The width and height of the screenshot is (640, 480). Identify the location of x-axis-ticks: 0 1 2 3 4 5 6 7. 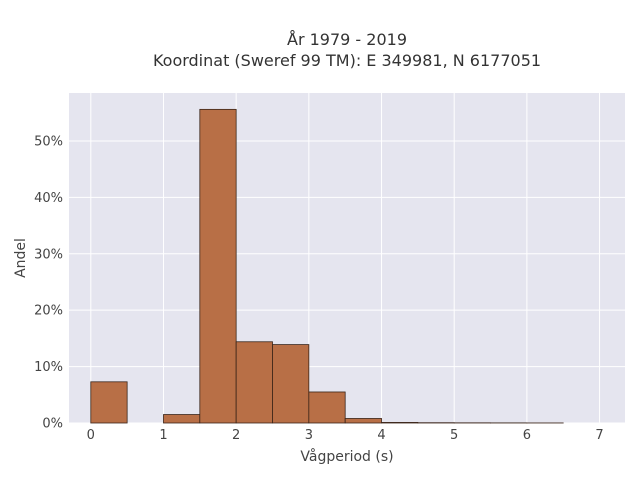
(345, 435).